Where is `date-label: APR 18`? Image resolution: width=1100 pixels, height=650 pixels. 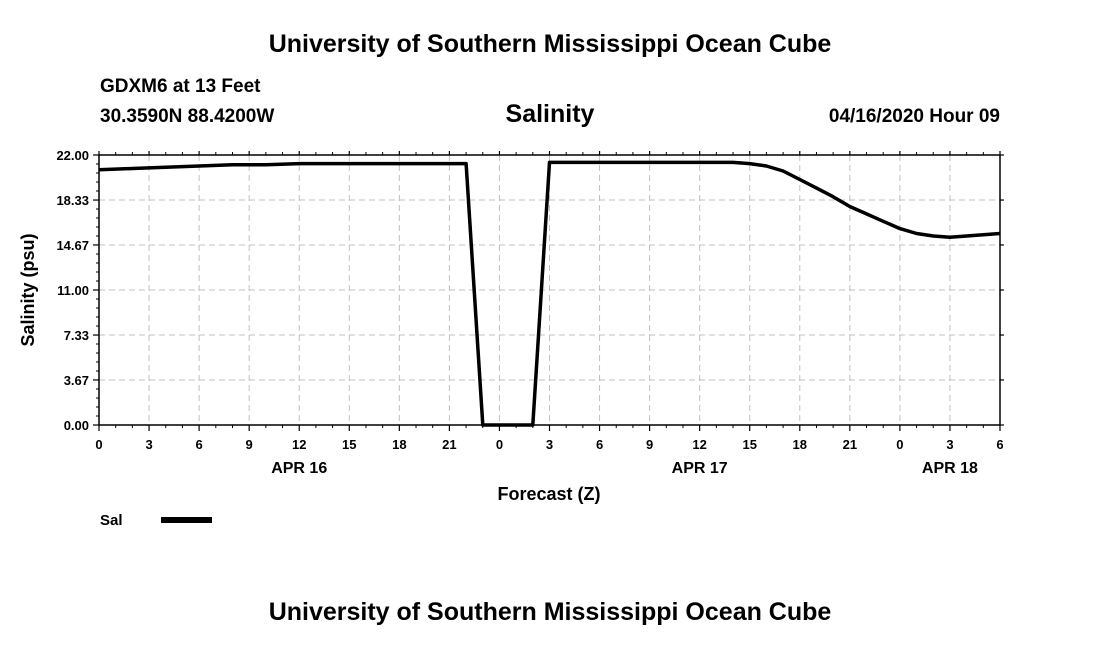 date-label: APR 18 is located at coordinates (950, 468).